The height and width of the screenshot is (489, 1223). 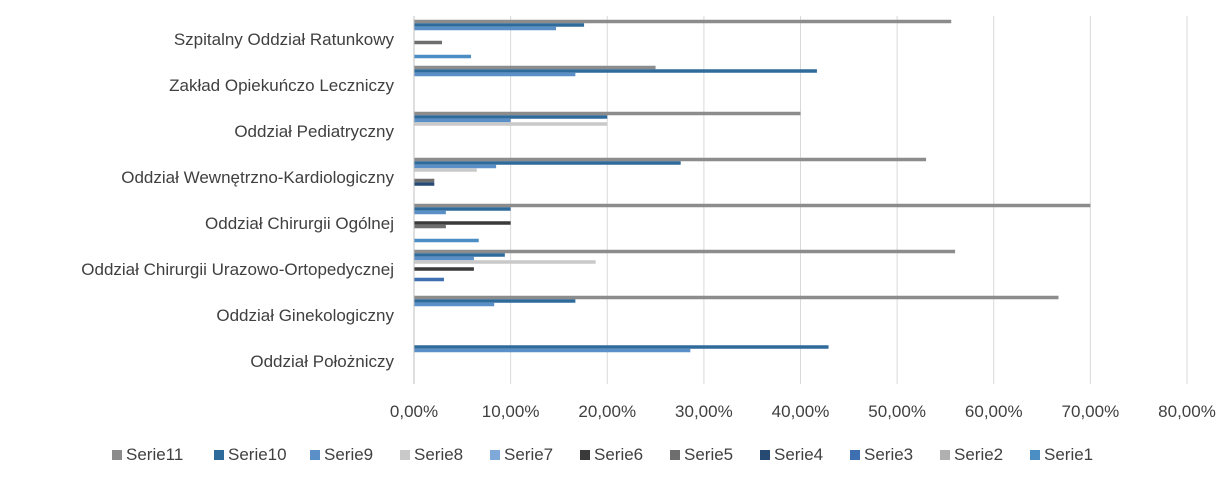 I want to click on category-label: Oddział Chirurgii Urazowo-Ortopedycznej, so click(x=237, y=269).